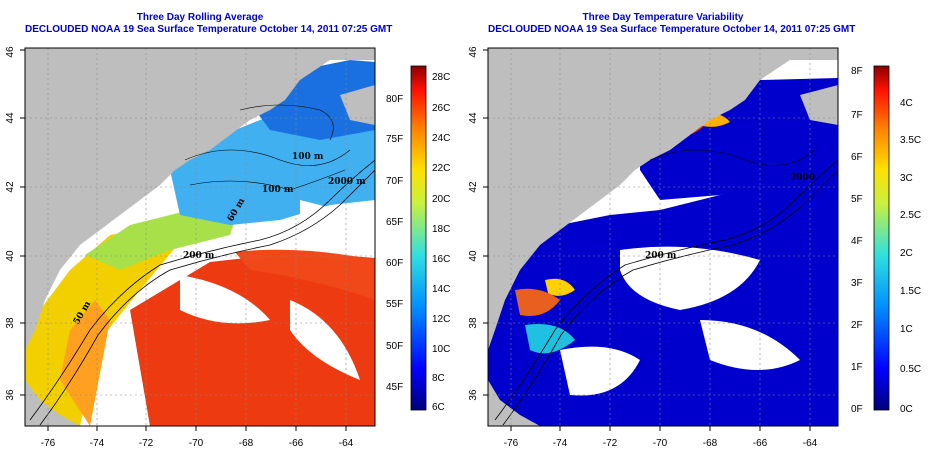 The width and height of the screenshot is (950, 475). Describe the element at coordinates (347, 182) in the screenshot. I see `left-contour-label-3: 2000 m` at that location.